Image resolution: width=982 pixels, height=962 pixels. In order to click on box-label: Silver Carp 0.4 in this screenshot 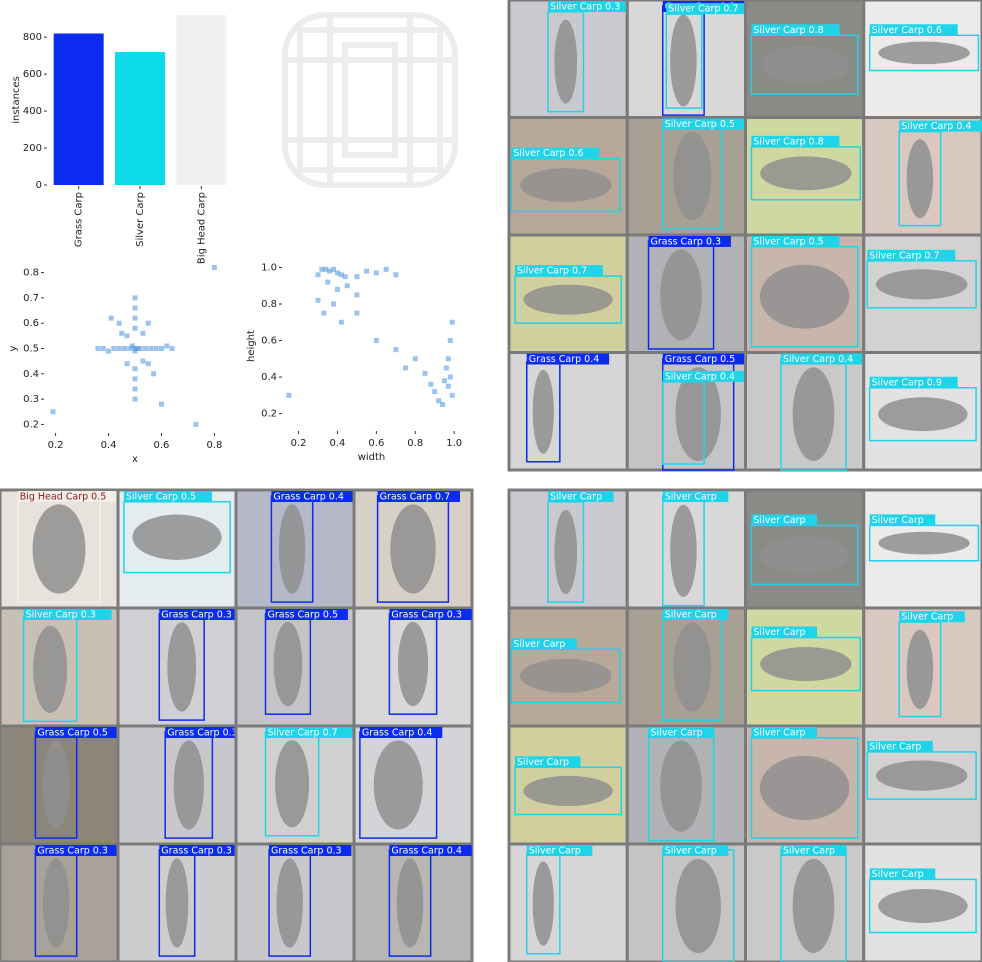, I will do `click(936, 126)`.